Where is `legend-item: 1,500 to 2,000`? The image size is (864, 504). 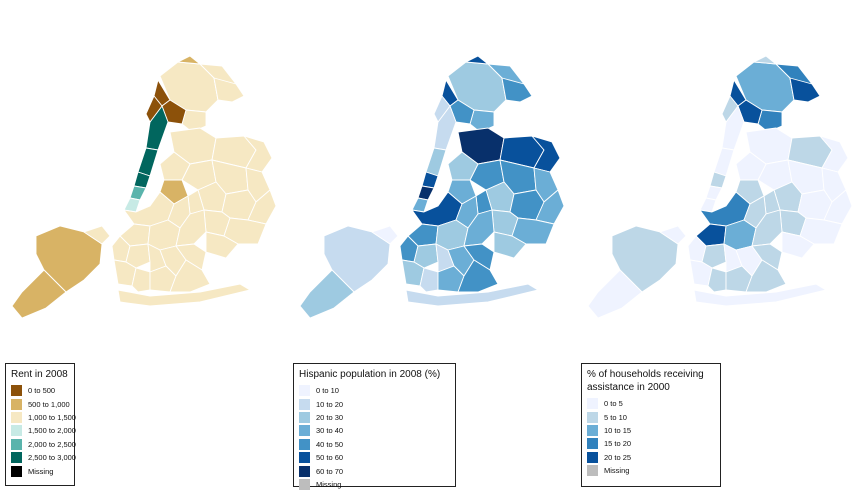
legend-item: 1,500 to 2,000 is located at coordinates (43, 430).